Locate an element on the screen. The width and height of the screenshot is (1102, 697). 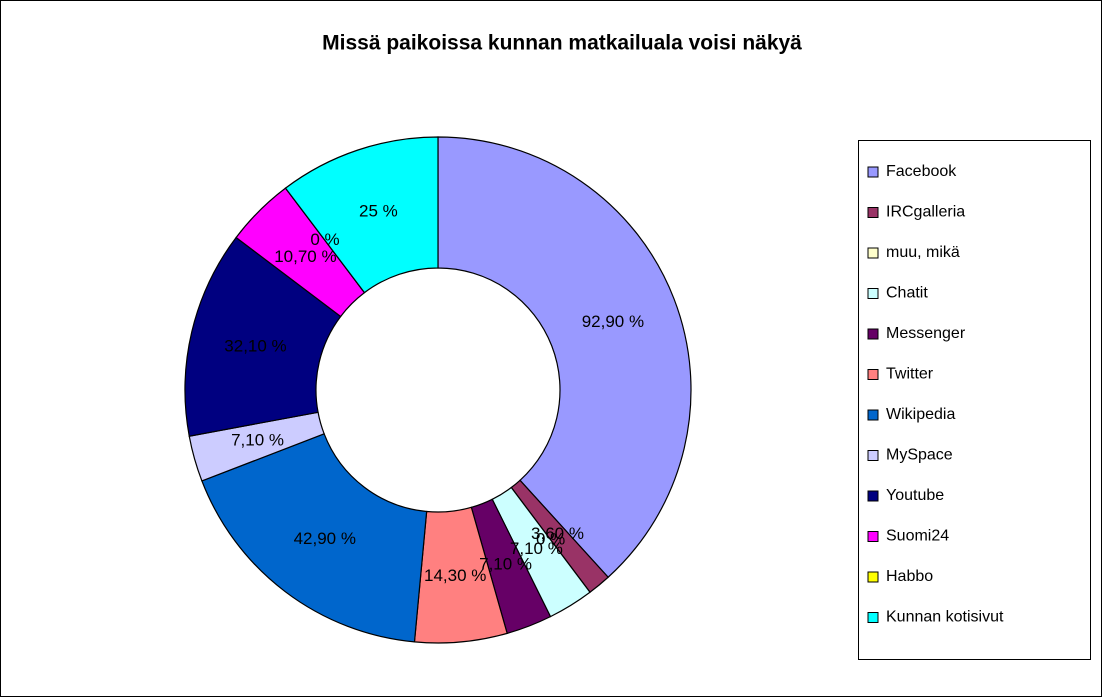
data-label: 25 % is located at coordinates (378, 211).